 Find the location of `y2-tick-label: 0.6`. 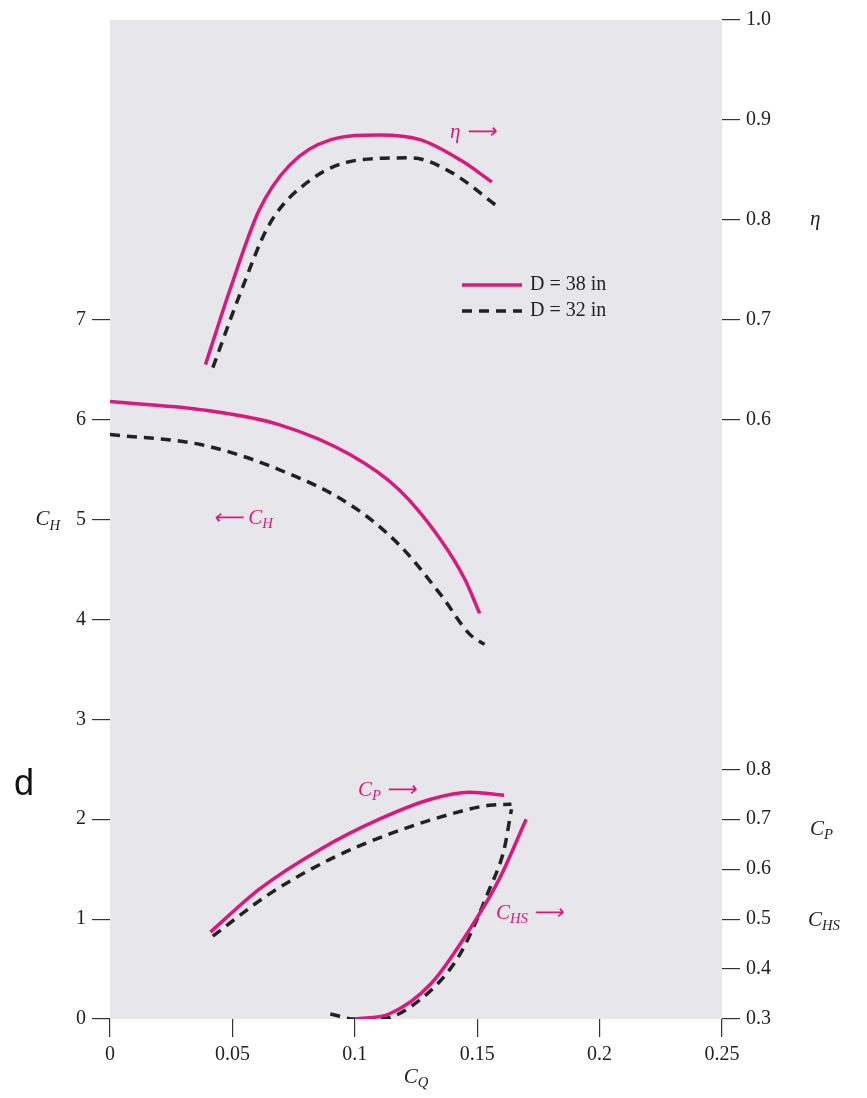

y2-tick-label: 0.6 is located at coordinates (758, 417).